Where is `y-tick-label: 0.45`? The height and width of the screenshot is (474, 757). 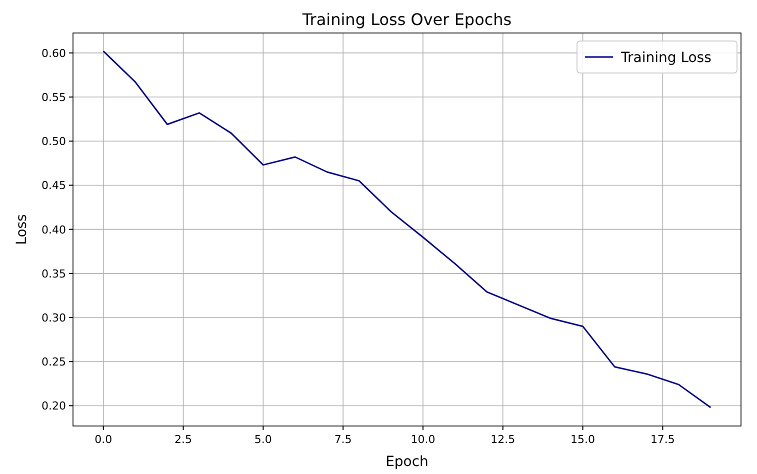
y-tick-label: 0.45 is located at coordinates (54, 185).